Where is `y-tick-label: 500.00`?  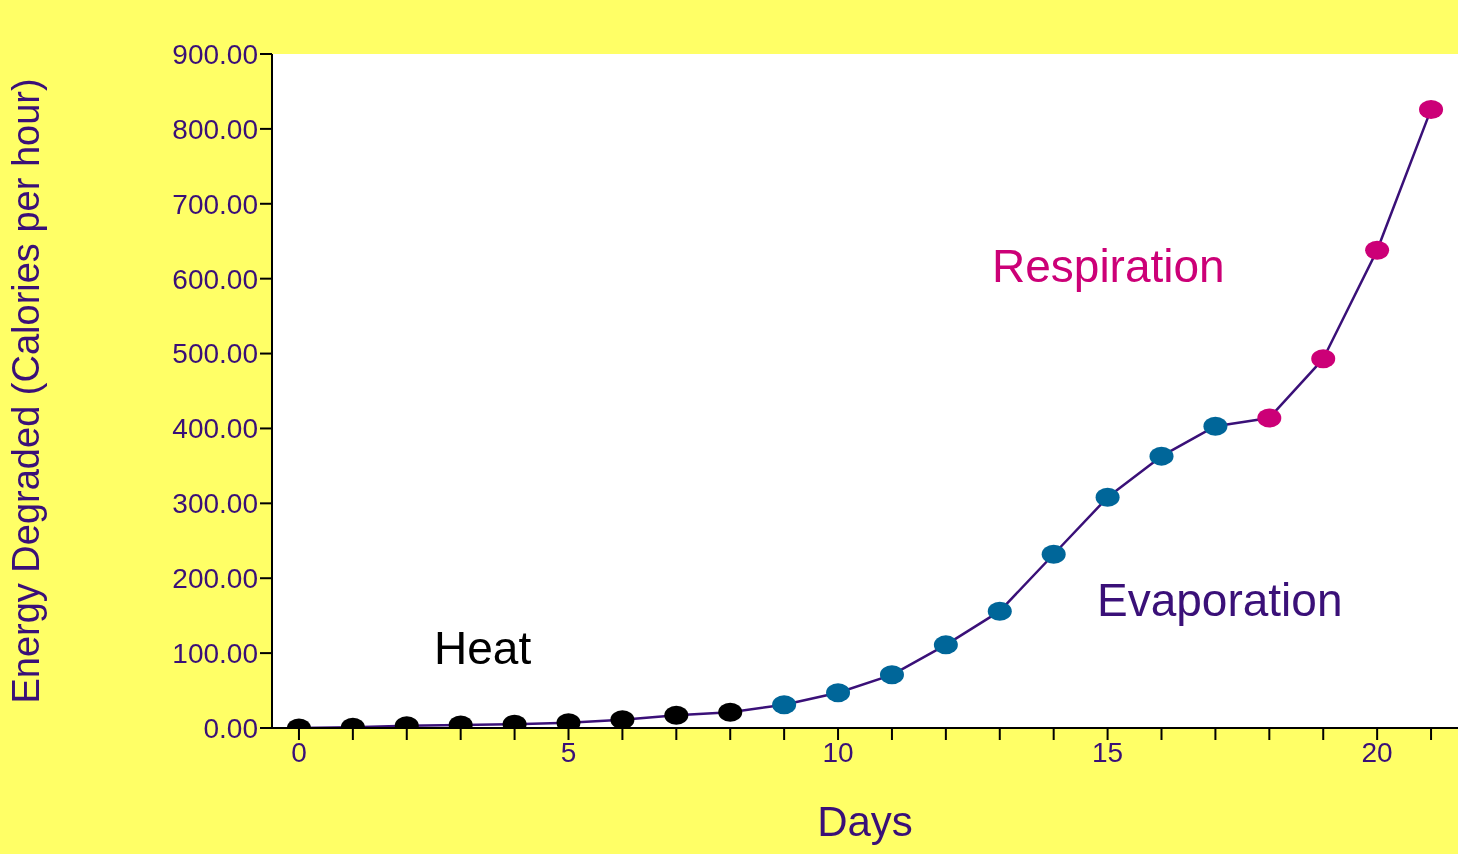 y-tick-label: 500.00 is located at coordinates (215, 354).